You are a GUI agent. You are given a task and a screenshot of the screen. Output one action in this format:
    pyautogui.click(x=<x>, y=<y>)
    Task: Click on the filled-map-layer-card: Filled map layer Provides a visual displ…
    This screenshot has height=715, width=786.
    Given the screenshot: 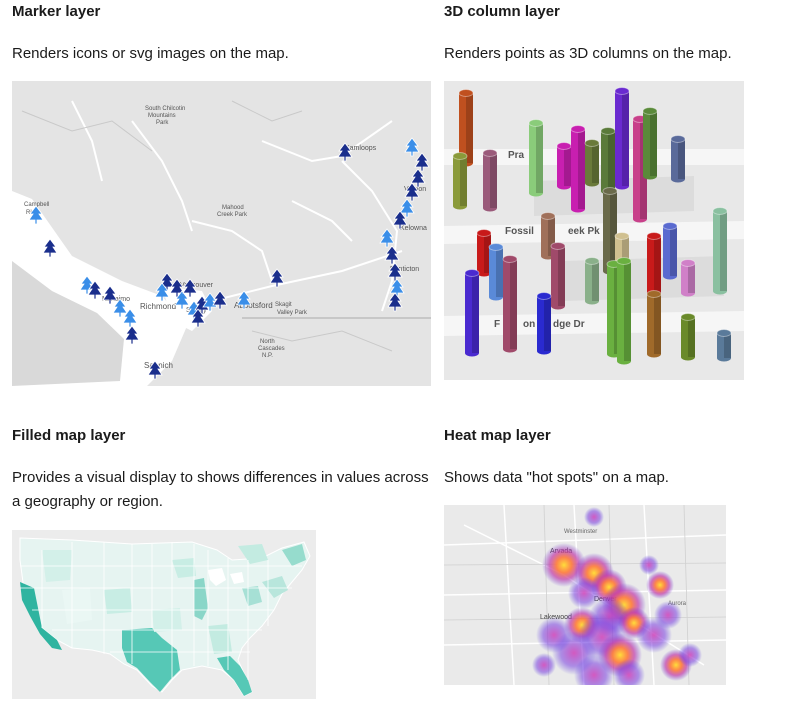 What is the action you would take?
    pyautogui.click(x=222, y=470)
    